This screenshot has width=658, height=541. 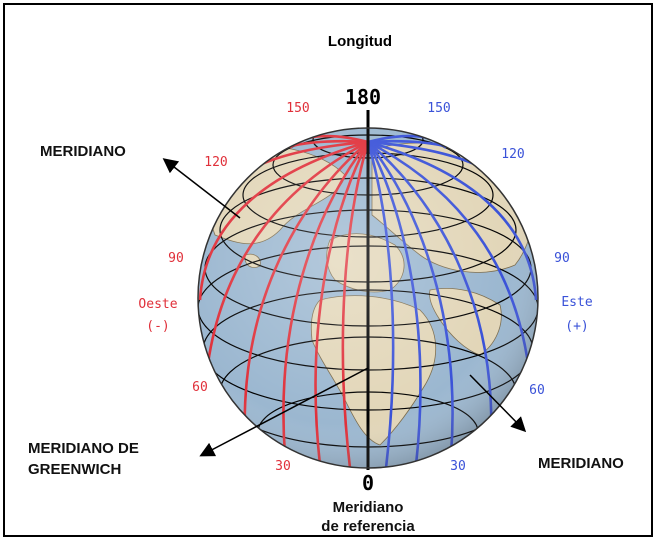 What do you see at coordinates (368, 526) in the screenshot?
I see `reference-caption-line2: de referencia` at bounding box center [368, 526].